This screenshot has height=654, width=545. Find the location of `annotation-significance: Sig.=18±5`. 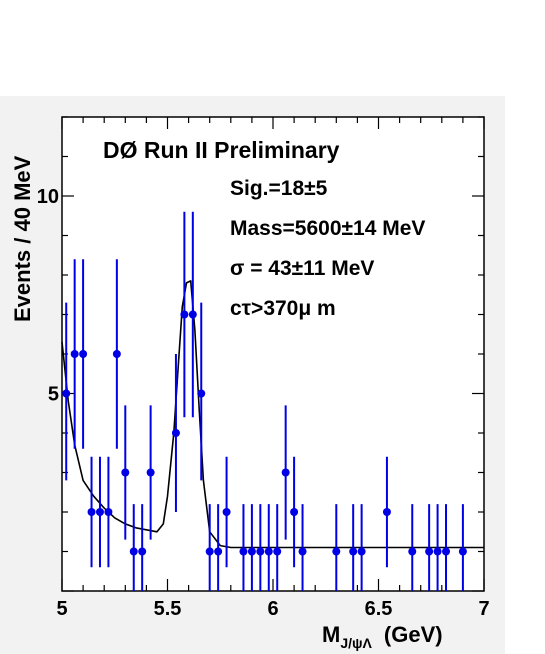

annotation-significance: Sig.=18±5 is located at coordinates (279, 188).